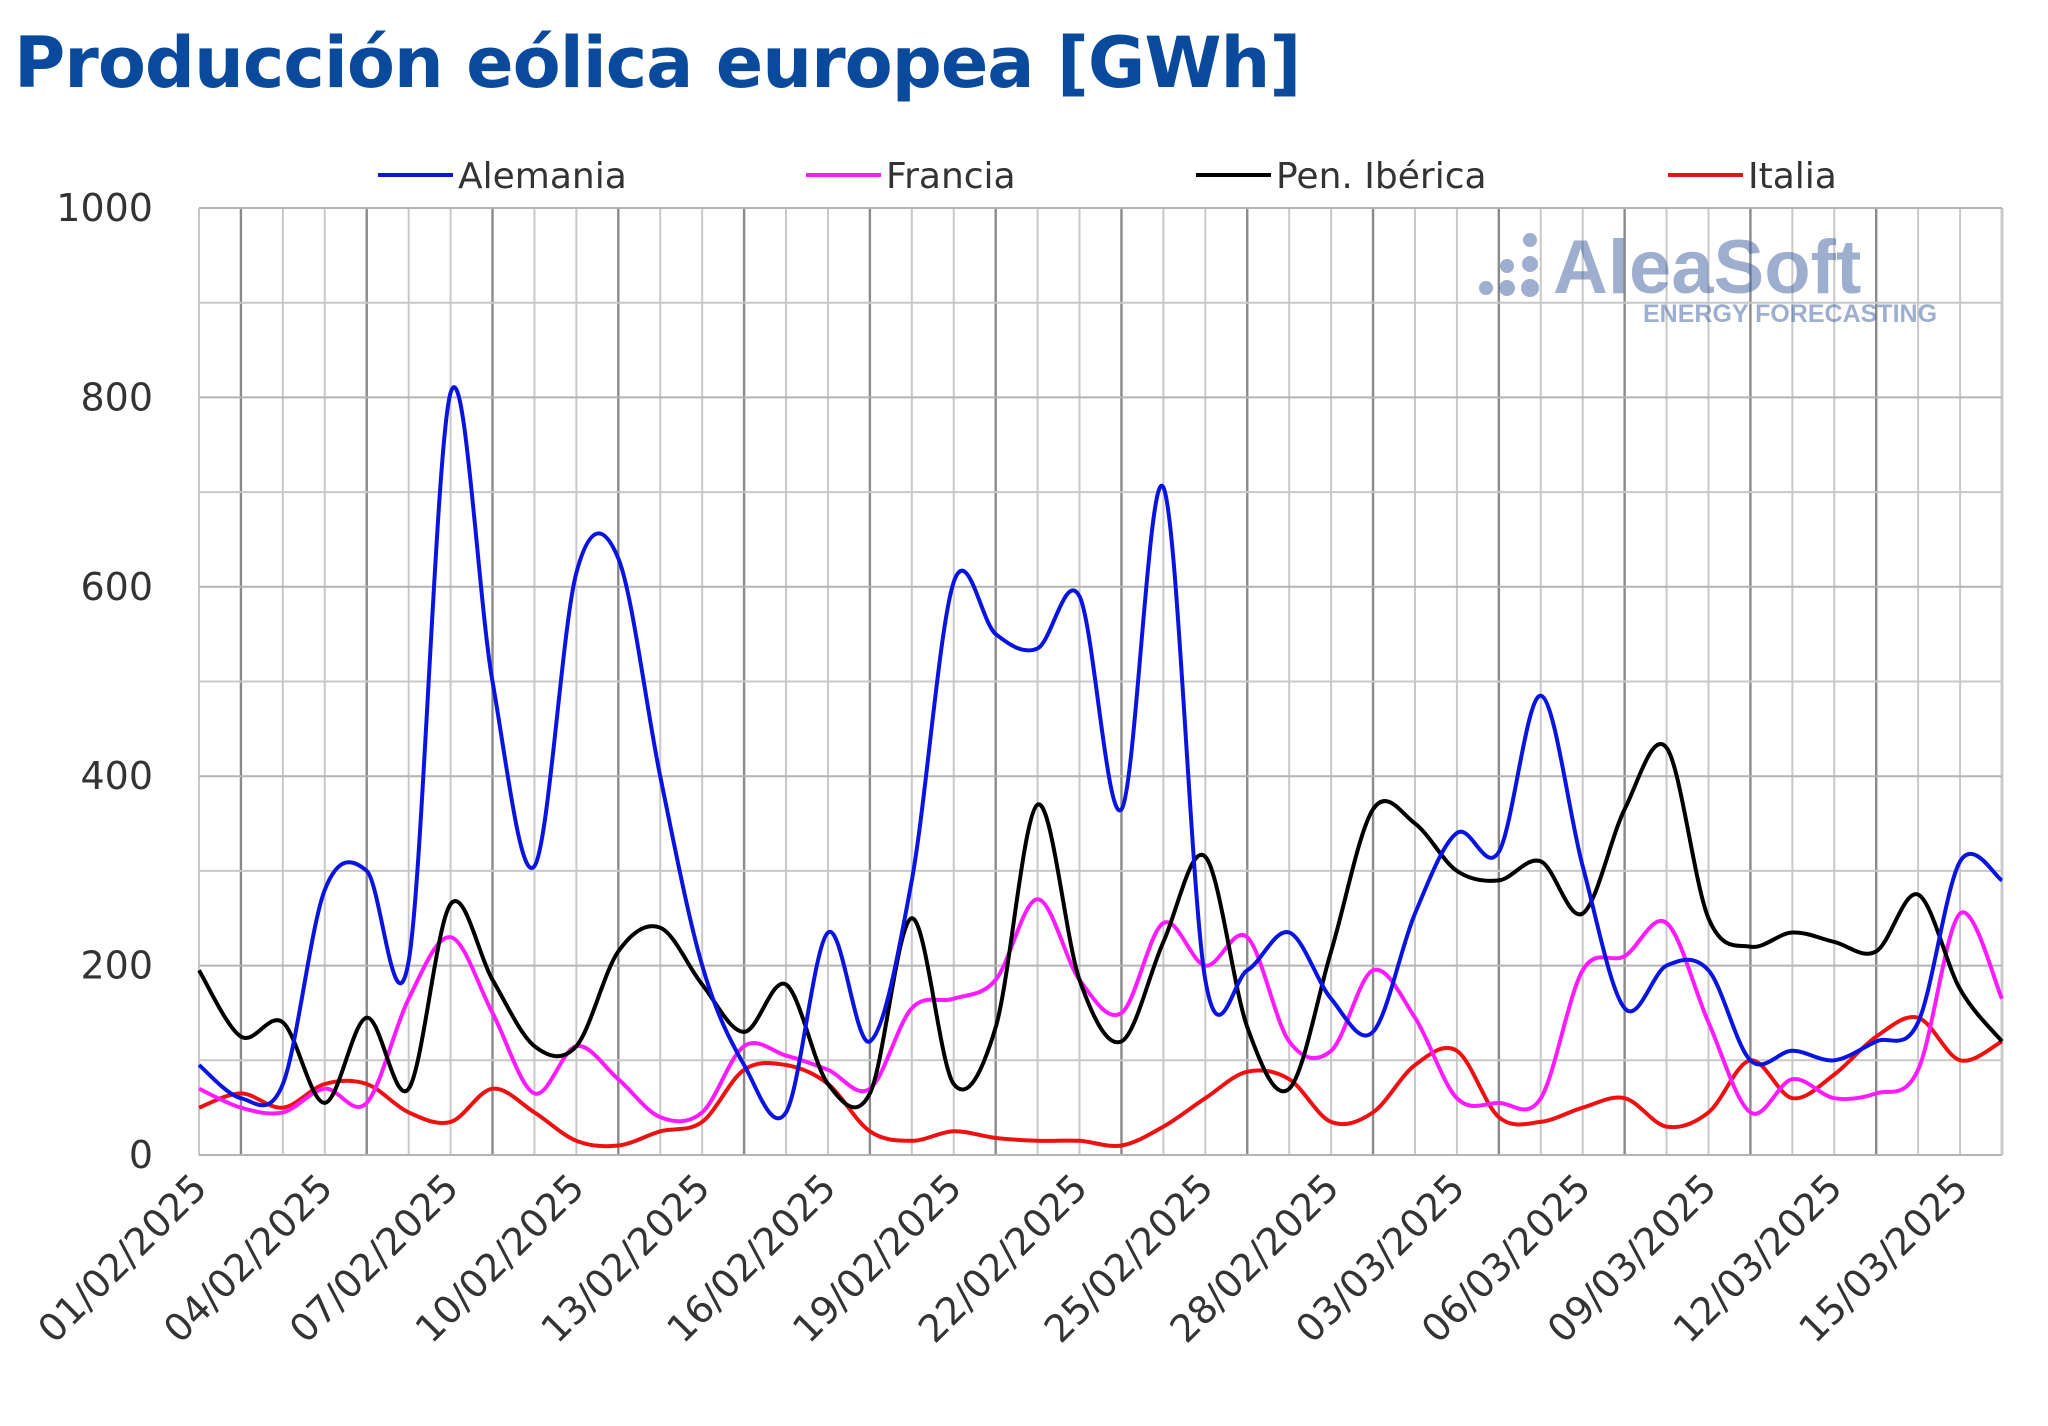  I want to click on legend-label: Italia, so click(1792, 176).